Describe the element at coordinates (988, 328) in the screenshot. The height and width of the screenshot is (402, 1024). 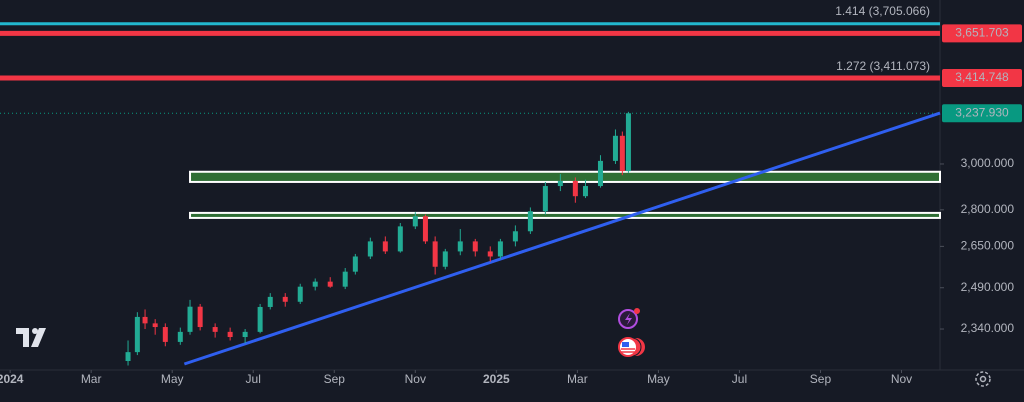
I see `y-tick-label: 2,340.000` at that location.